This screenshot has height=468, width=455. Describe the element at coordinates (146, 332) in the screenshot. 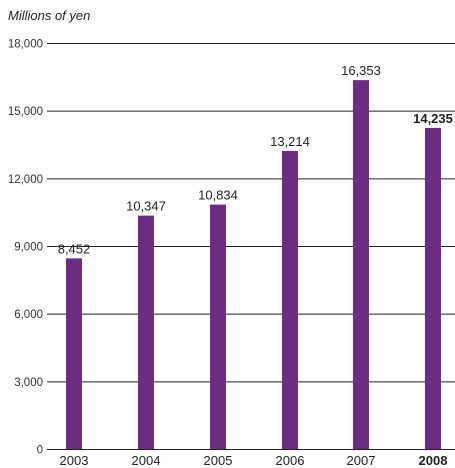

I see `bar-2004` at that location.